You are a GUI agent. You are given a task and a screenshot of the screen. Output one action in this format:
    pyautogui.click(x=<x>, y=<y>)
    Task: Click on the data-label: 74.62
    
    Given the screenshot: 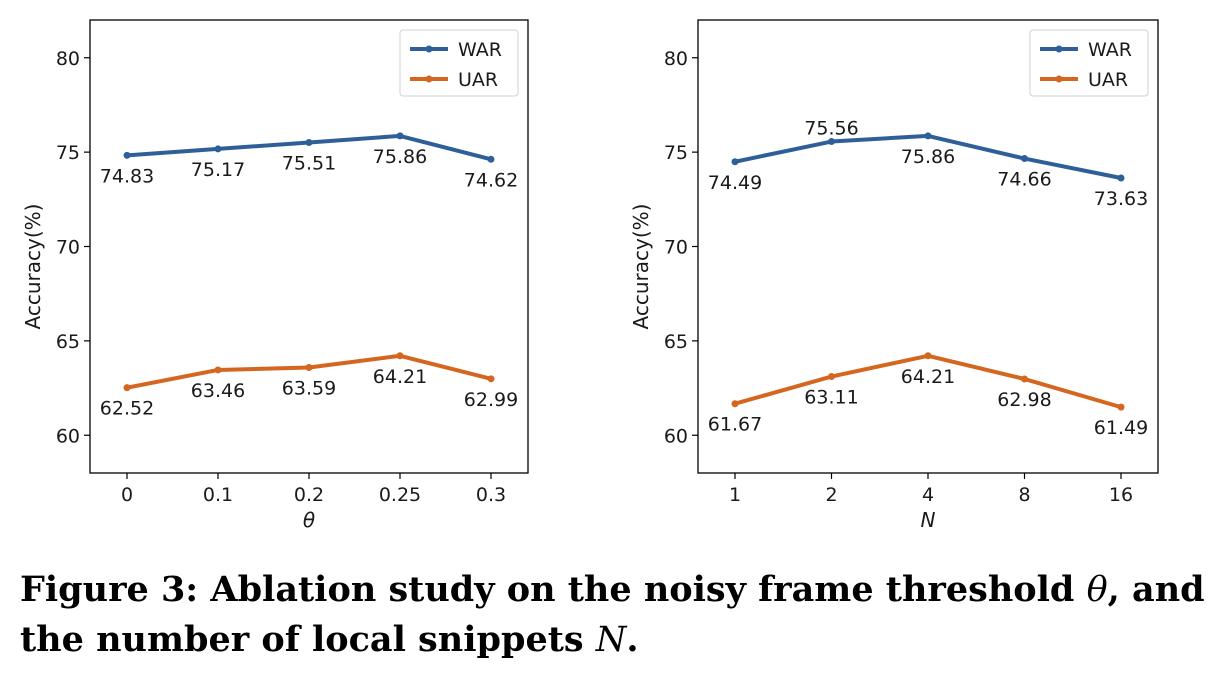 What is the action you would take?
    pyautogui.click(x=491, y=180)
    